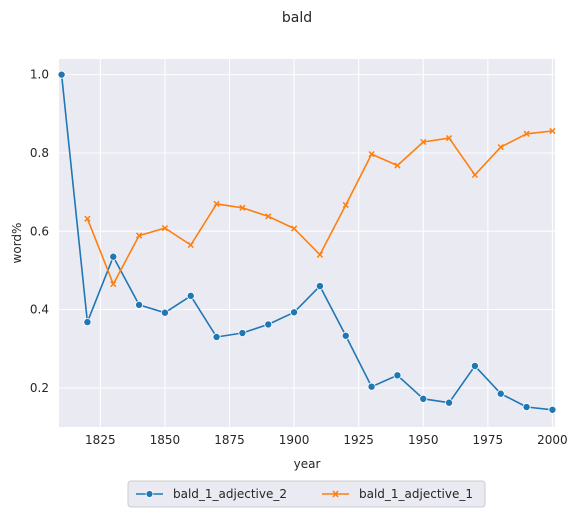 The width and height of the screenshot is (575, 515). What do you see at coordinates (149, 494) in the screenshot?
I see `legend-marker-circle` at bounding box center [149, 494].